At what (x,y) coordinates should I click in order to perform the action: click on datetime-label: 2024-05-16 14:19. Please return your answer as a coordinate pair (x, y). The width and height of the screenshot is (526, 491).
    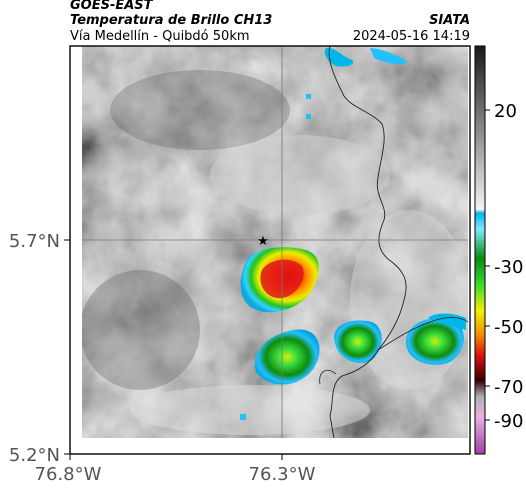
    Looking at the image, I should click on (411, 36).